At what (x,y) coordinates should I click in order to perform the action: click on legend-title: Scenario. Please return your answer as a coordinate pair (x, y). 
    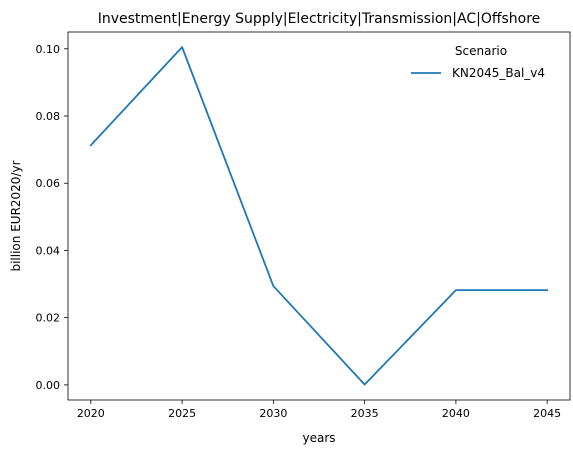
    Looking at the image, I should click on (481, 51).